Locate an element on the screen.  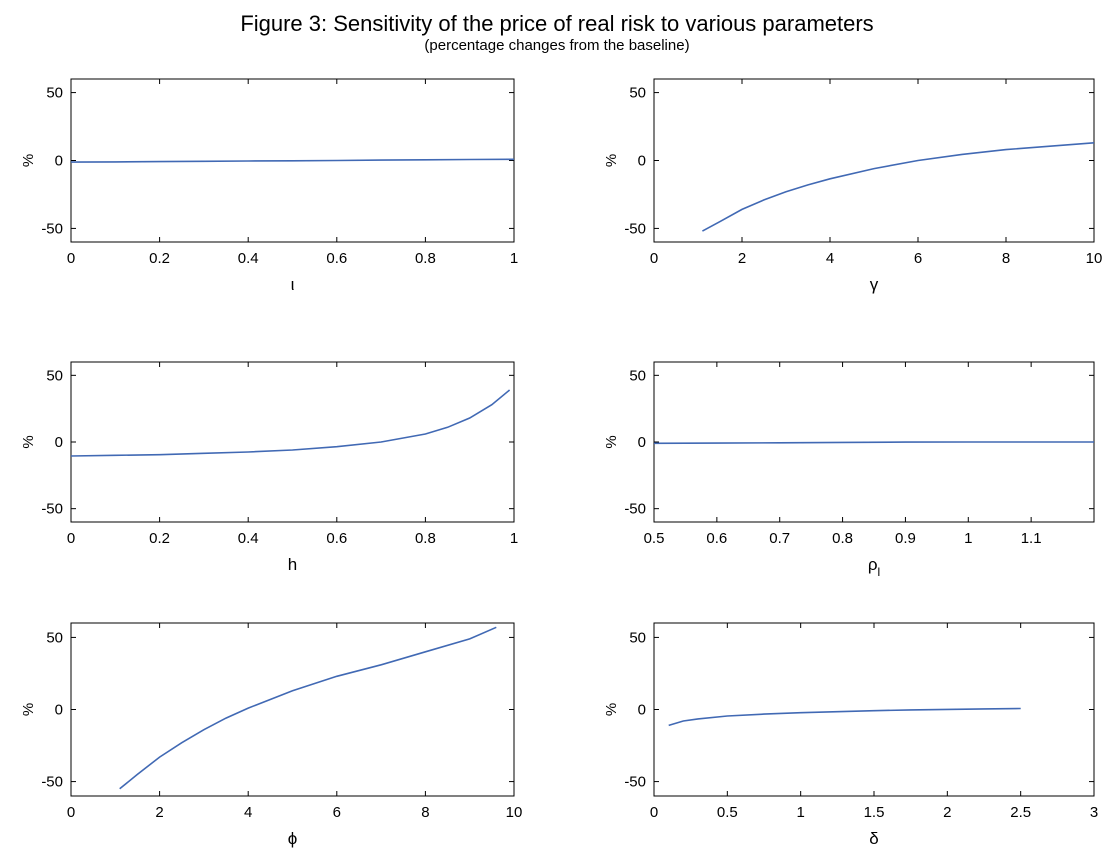
chart-panel-4: 0.5 0.6 0.7 0.8 0.9 1 1.1 -50 0 50 ρl% is located at coordinates (849, 470).